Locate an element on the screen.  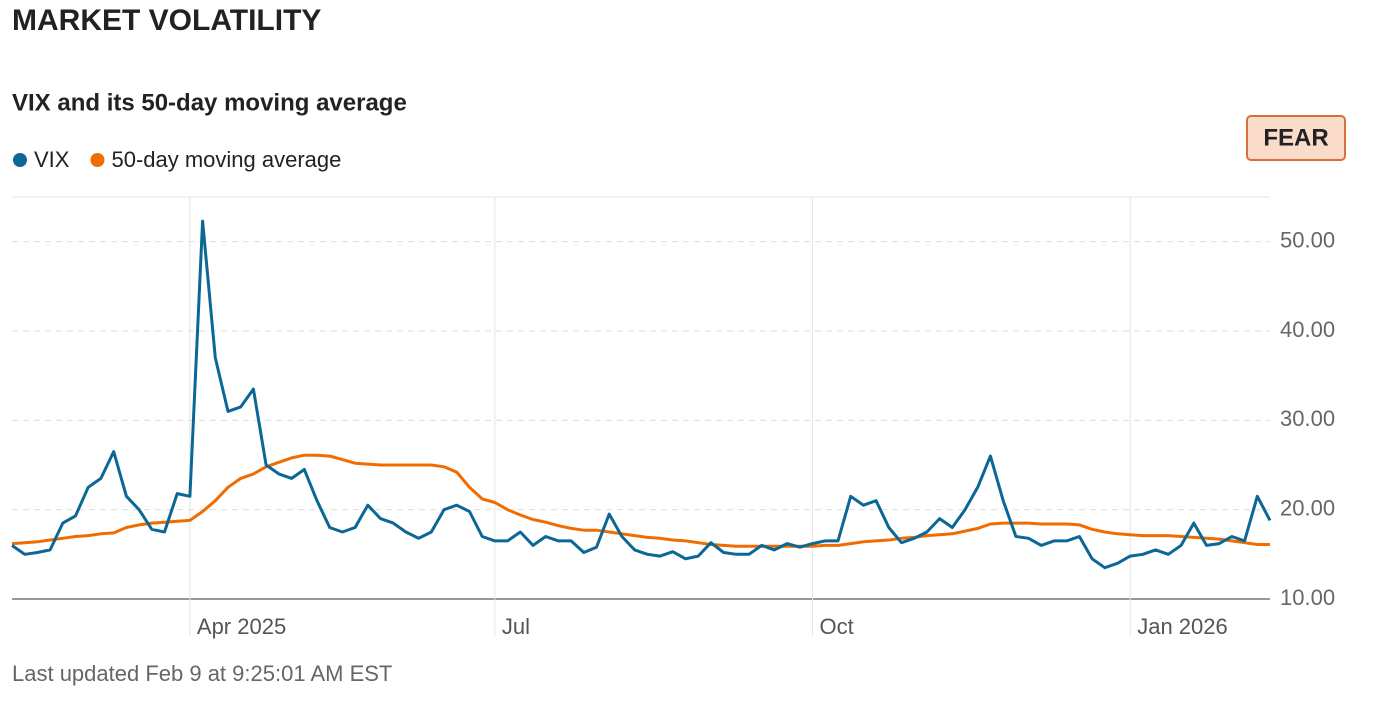
series-line is located at coordinates (640, 500).